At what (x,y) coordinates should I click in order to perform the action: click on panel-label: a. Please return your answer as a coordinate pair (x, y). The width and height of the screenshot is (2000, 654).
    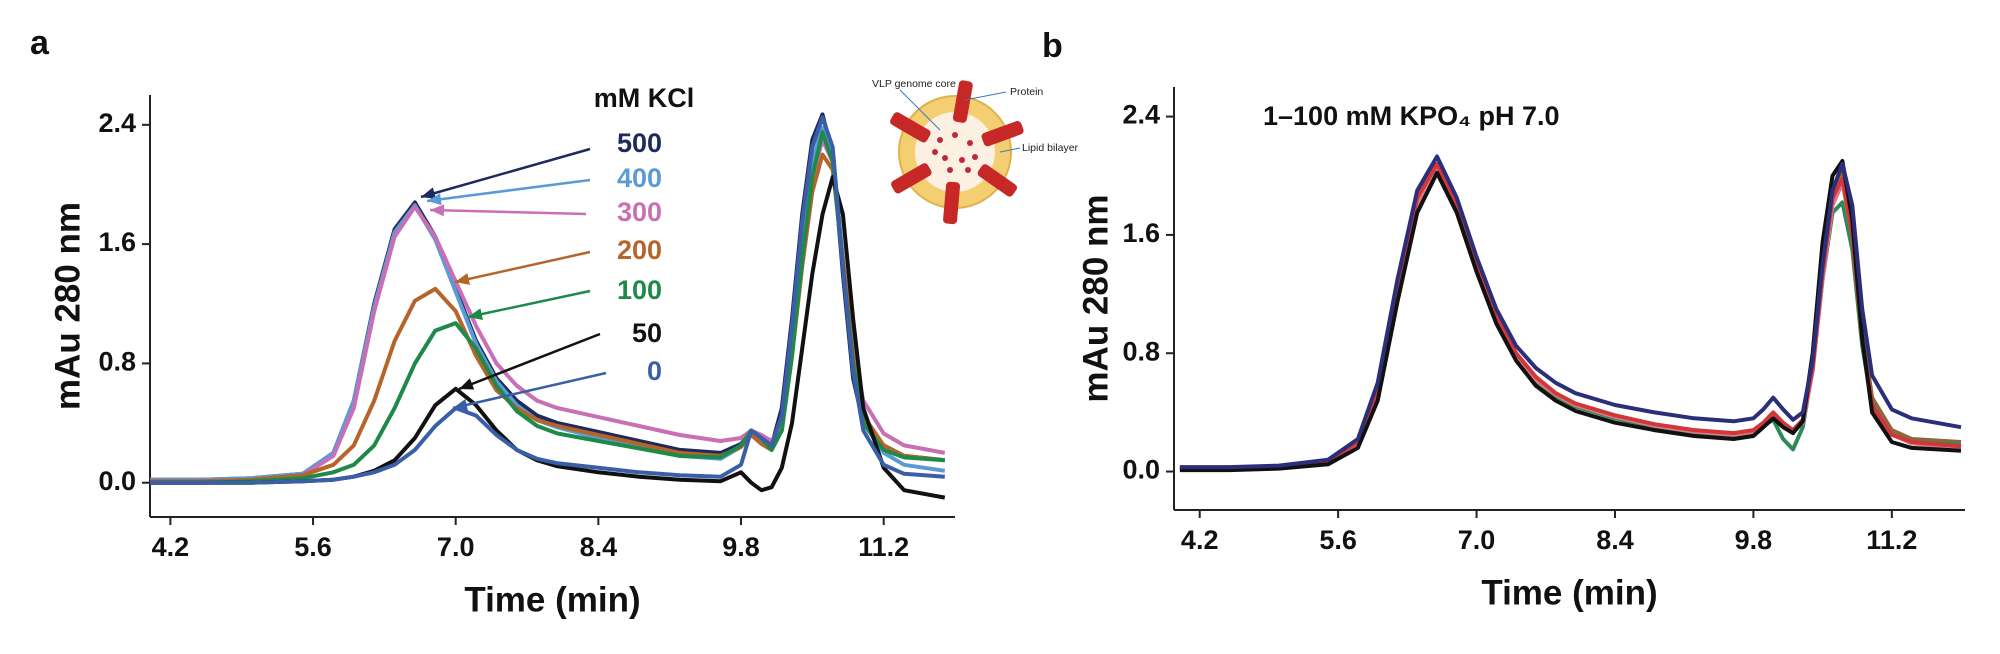
    Looking at the image, I should click on (40, 43).